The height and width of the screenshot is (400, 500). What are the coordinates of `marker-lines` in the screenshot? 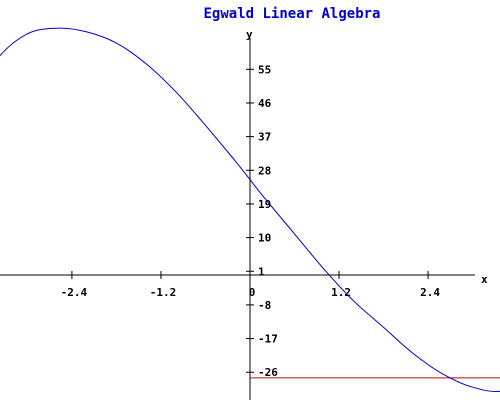 It's located at (375, 378).